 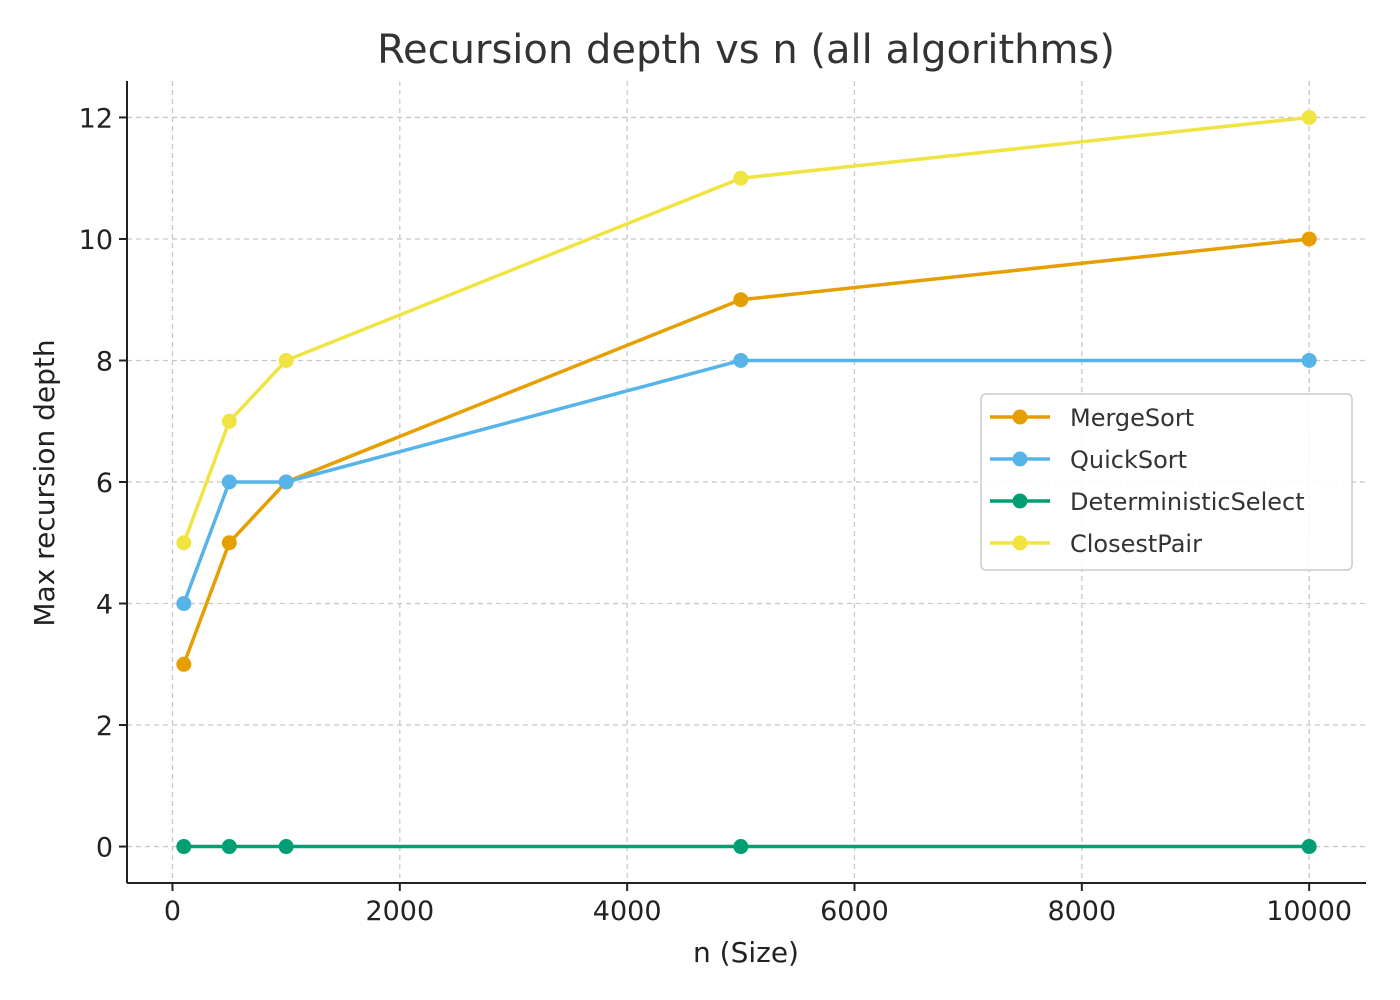 What do you see at coordinates (1132, 418) in the screenshot?
I see `legend-label: MergeSort` at bounding box center [1132, 418].